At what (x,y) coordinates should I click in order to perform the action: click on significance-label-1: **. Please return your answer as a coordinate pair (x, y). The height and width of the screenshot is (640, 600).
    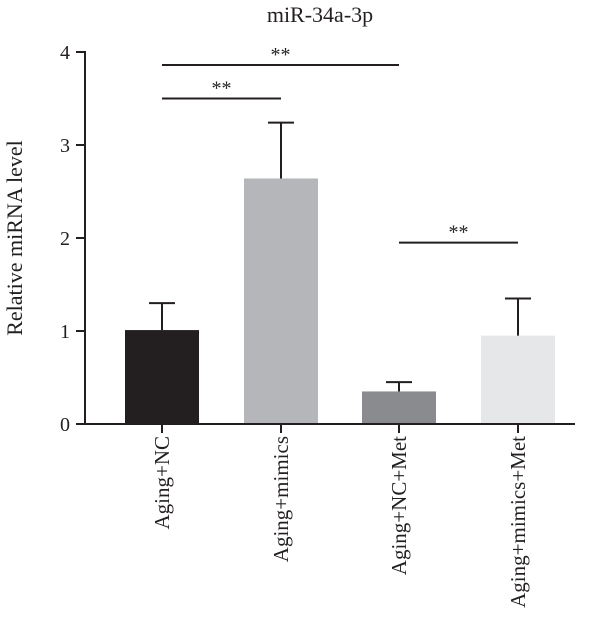
    Looking at the image, I should click on (222, 89).